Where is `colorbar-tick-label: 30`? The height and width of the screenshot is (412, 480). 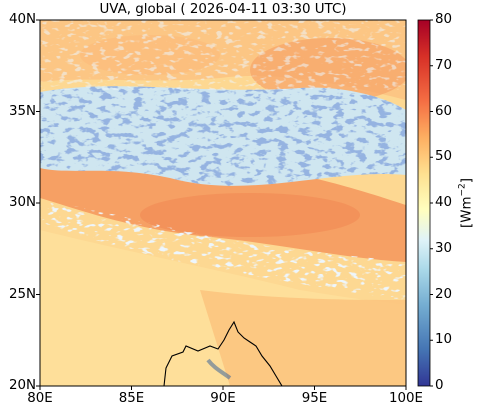 colorbar-tick-label: 30 is located at coordinates (444, 248).